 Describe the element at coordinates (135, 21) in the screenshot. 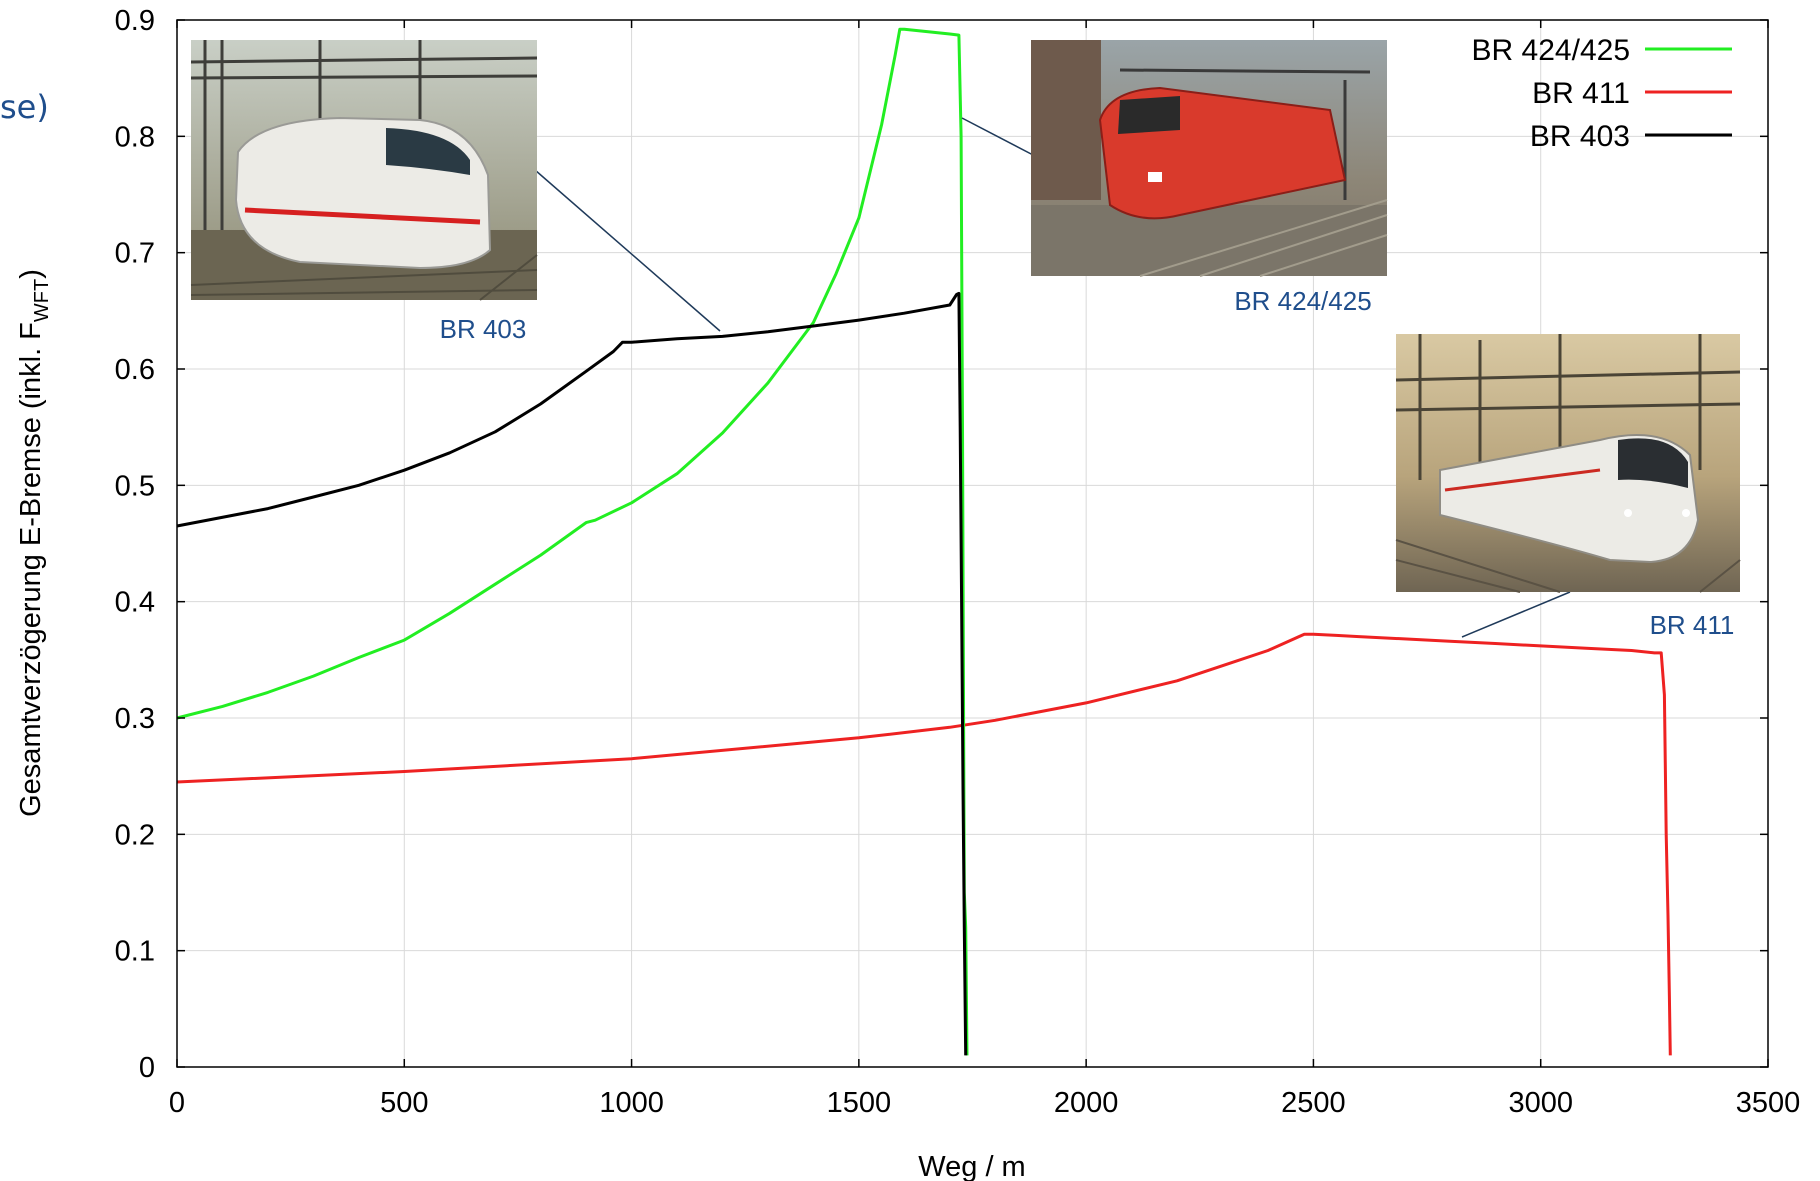

I see `y-tick-label: 0.9` at that location.